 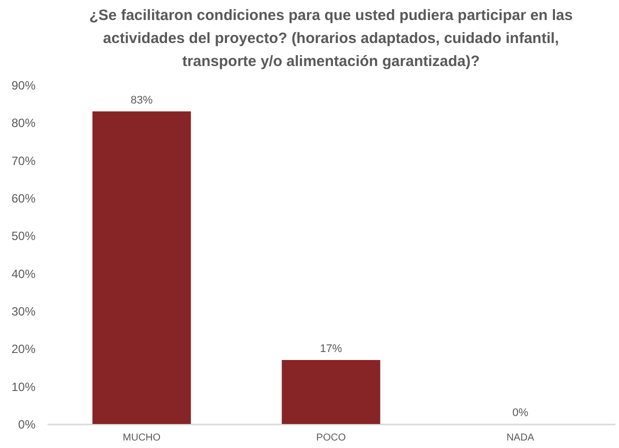 What do you see at coordinates (331, 38) in the screenshot?
I see `chart-title: ¿Se facilitaron condiciones para que usted pudiera participar en las actividades del proyecto? (horarios adaptados, cuidado infantil, transporte y/o alimentación garantizada)?` at bounding box center [331, 38].